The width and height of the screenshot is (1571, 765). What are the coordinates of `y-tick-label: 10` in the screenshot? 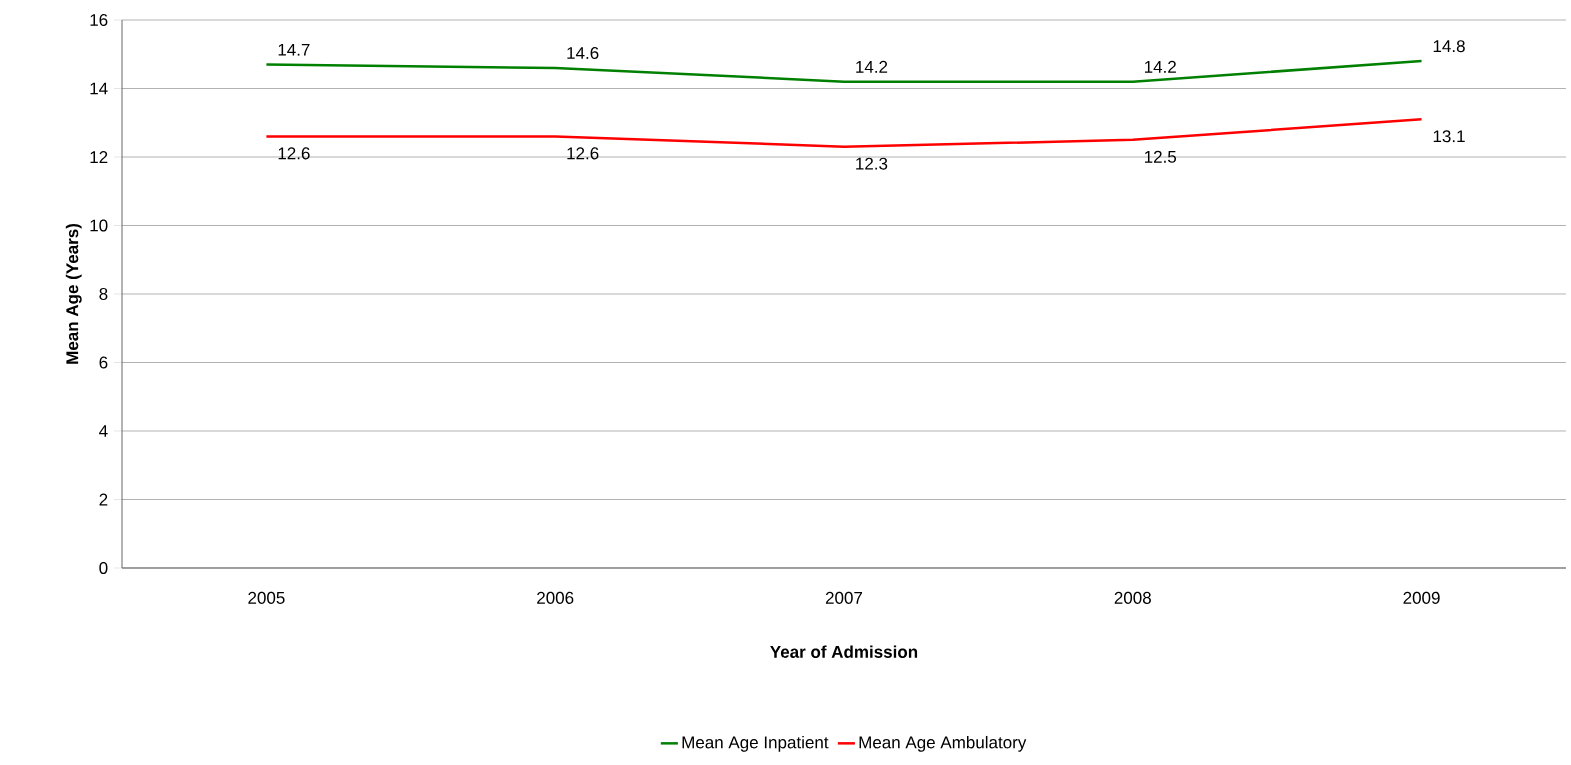 It's located at (99, 225).